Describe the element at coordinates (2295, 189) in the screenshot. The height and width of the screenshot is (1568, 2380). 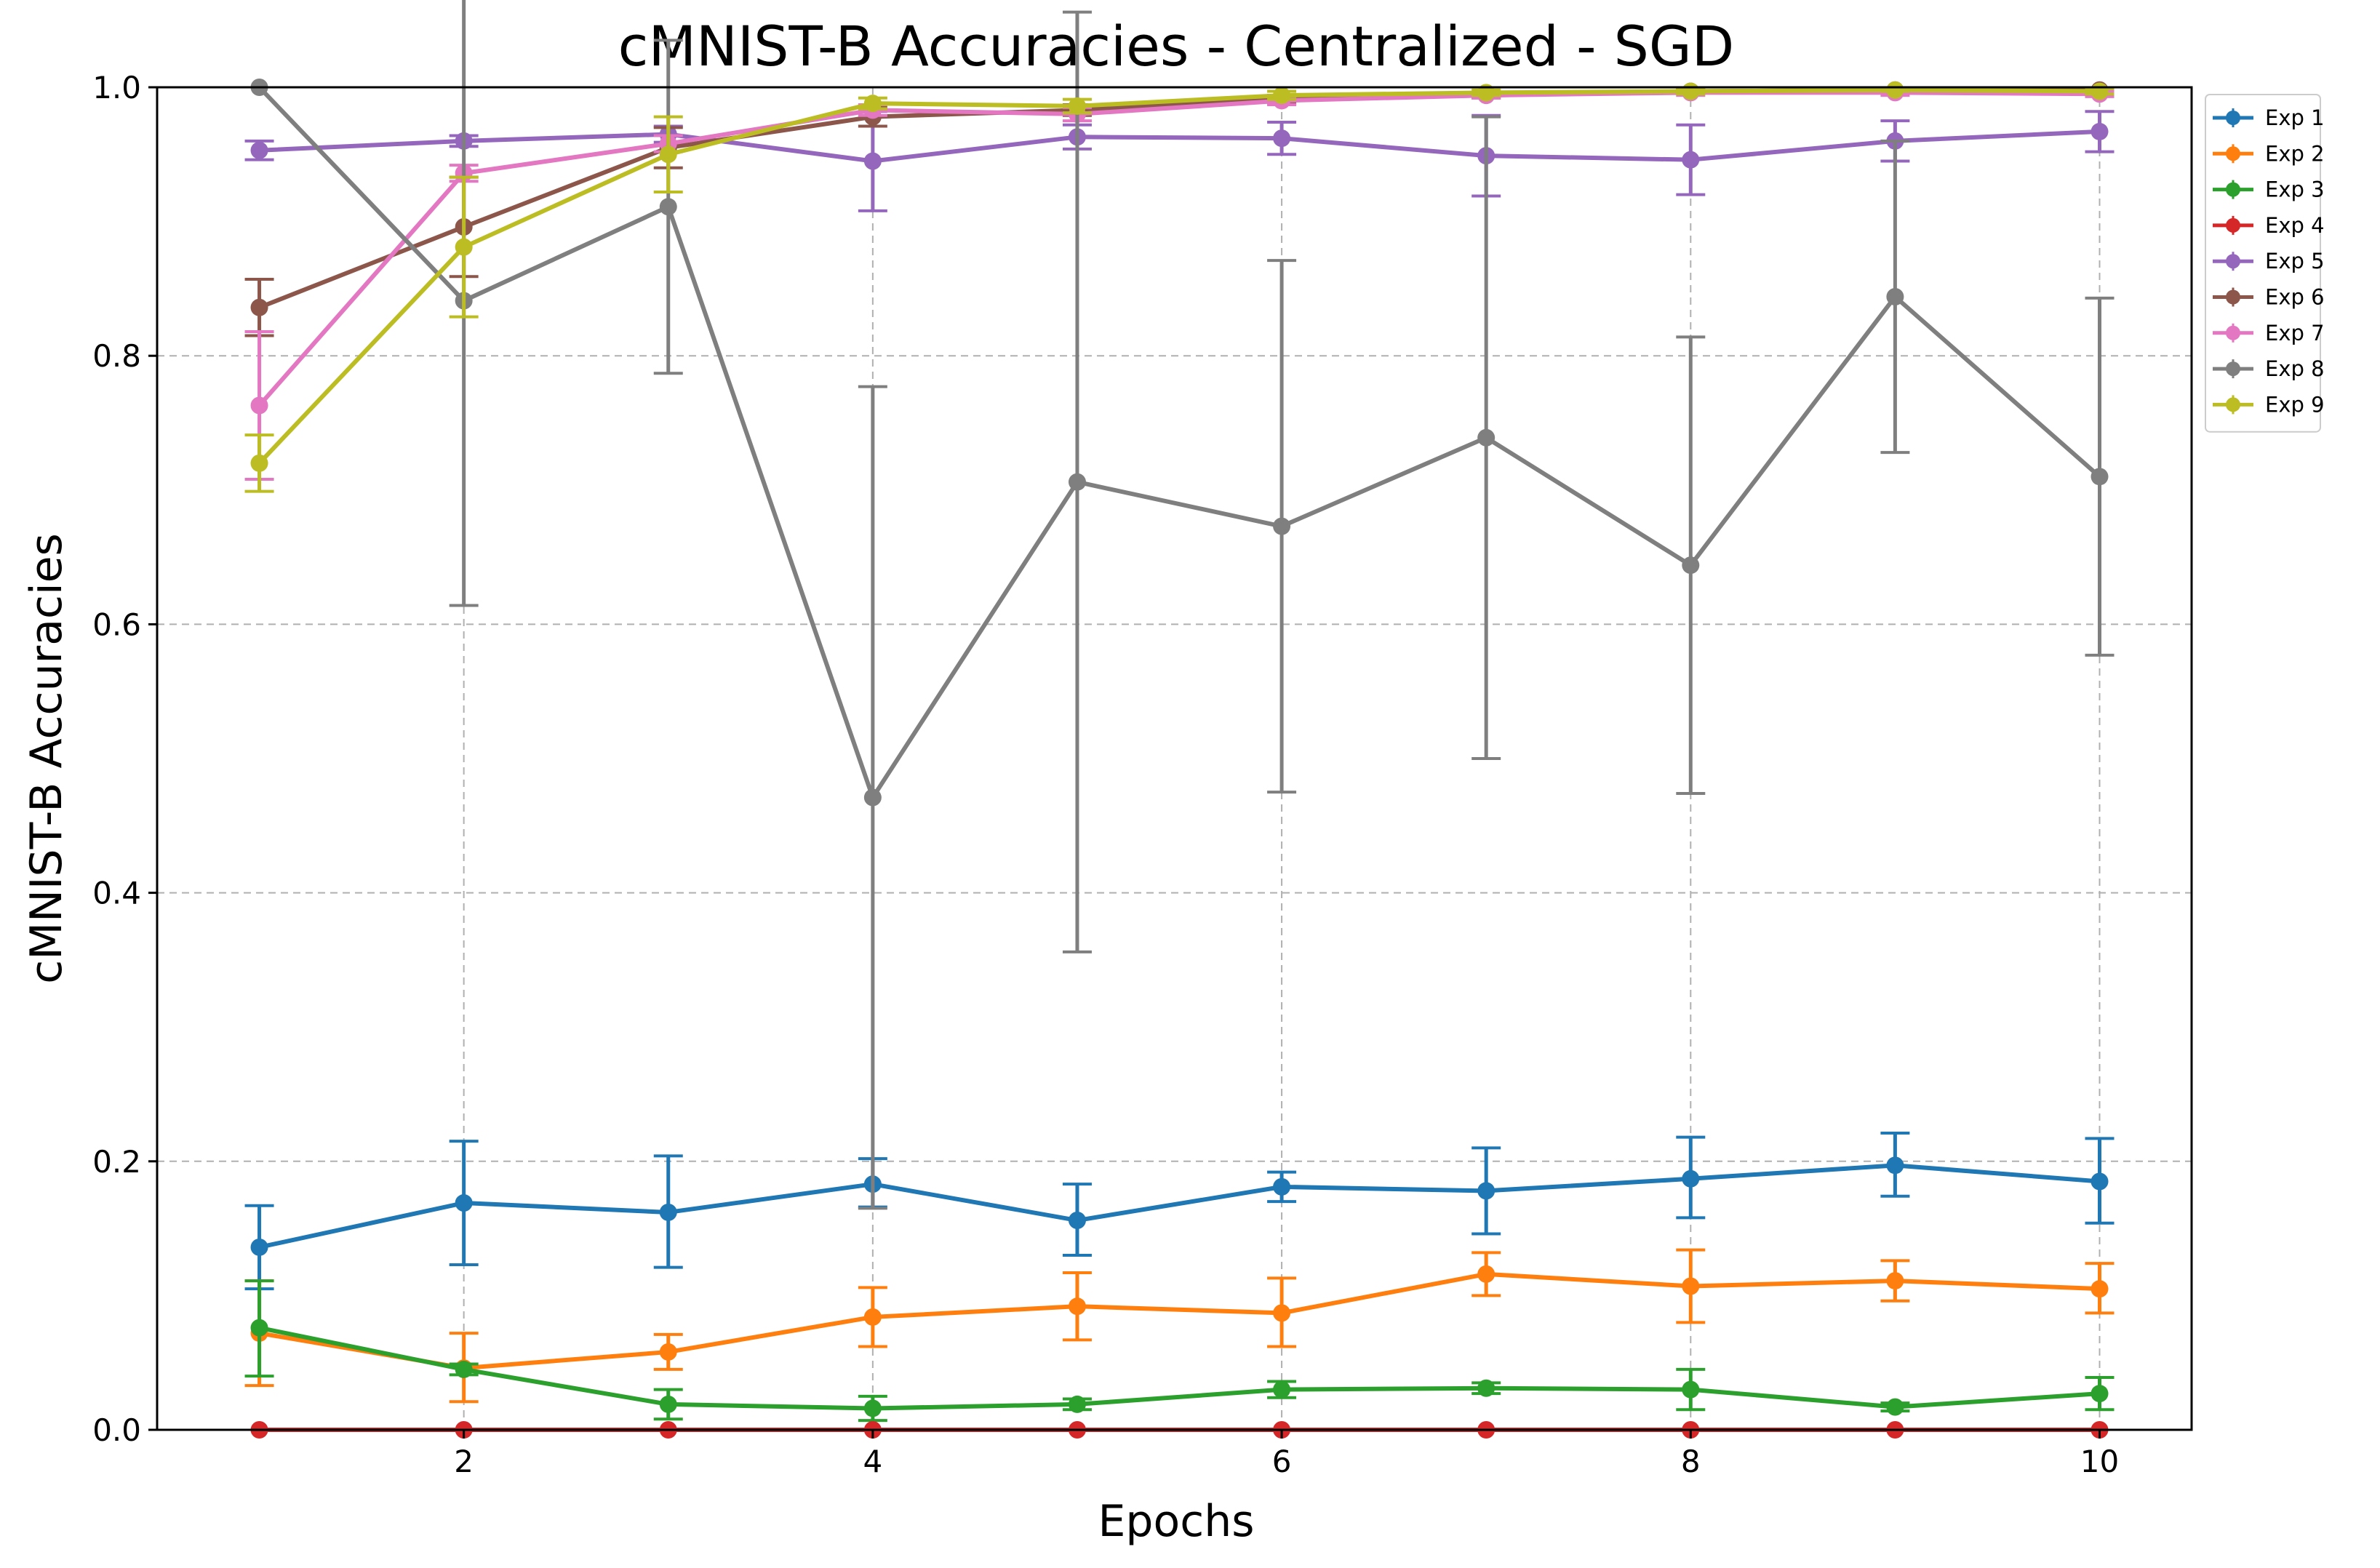
I see `legend-label: Exp 3` at that location.